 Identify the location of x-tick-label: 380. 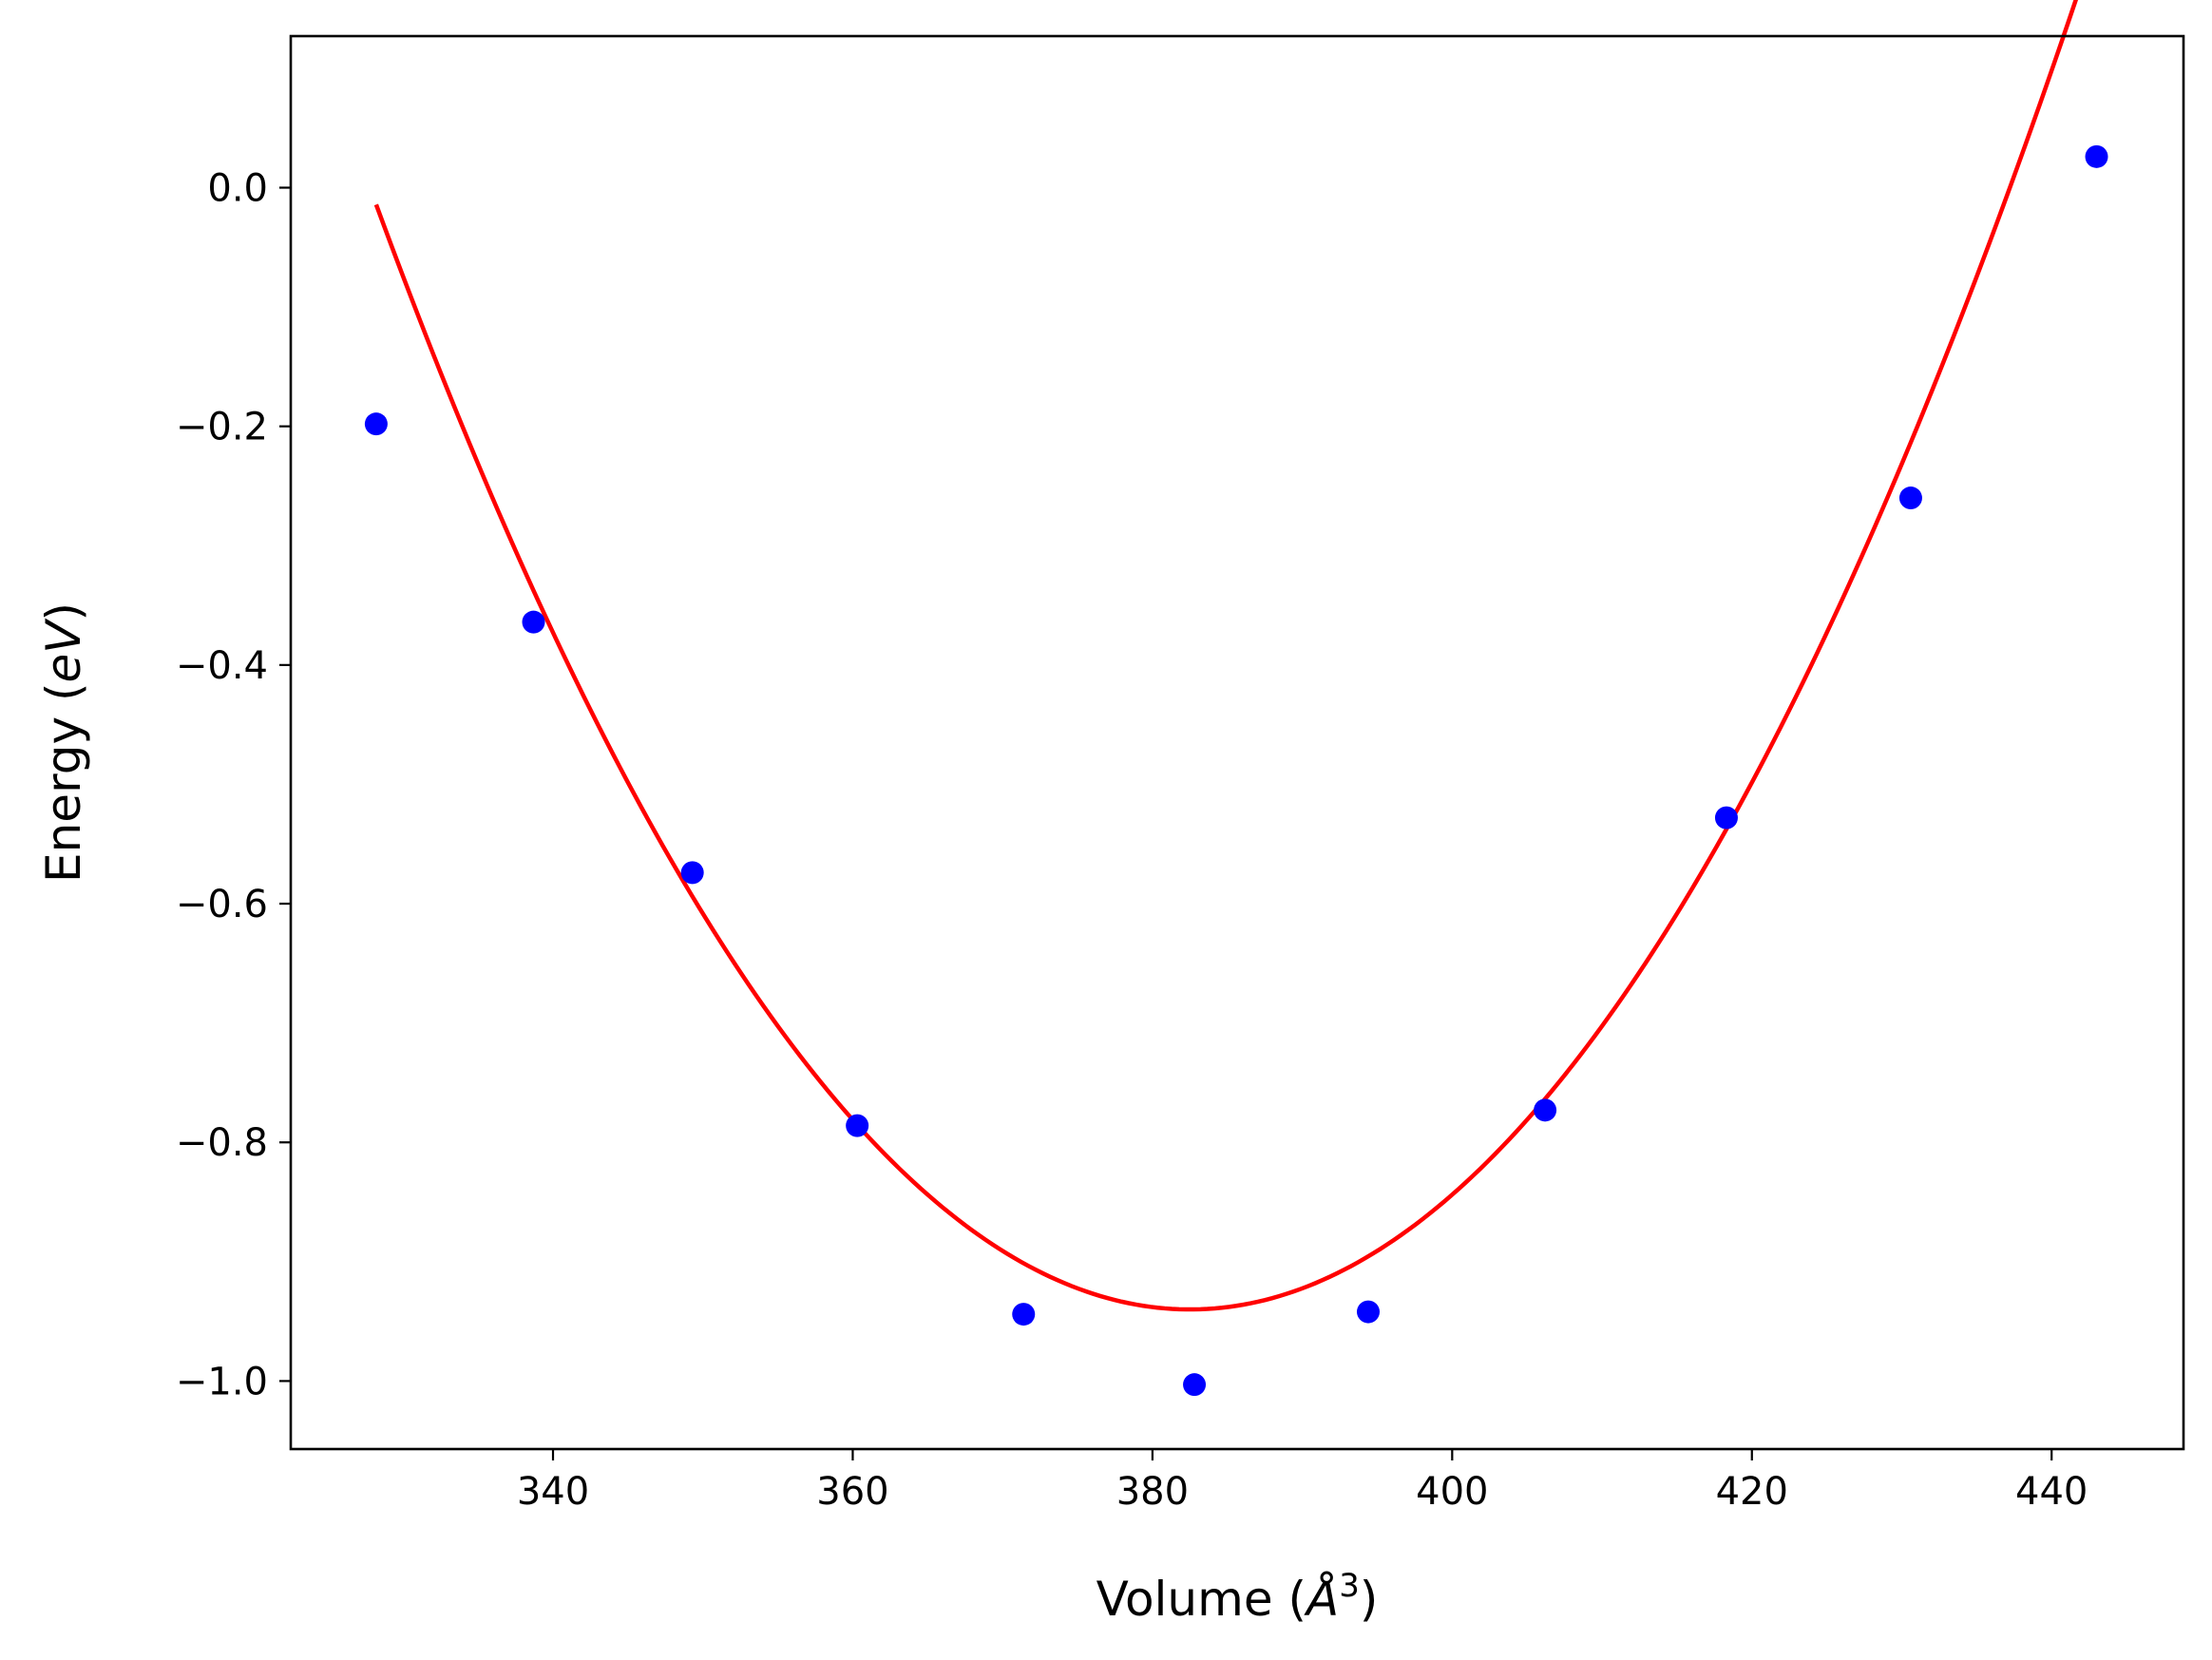
(1152, 1492).